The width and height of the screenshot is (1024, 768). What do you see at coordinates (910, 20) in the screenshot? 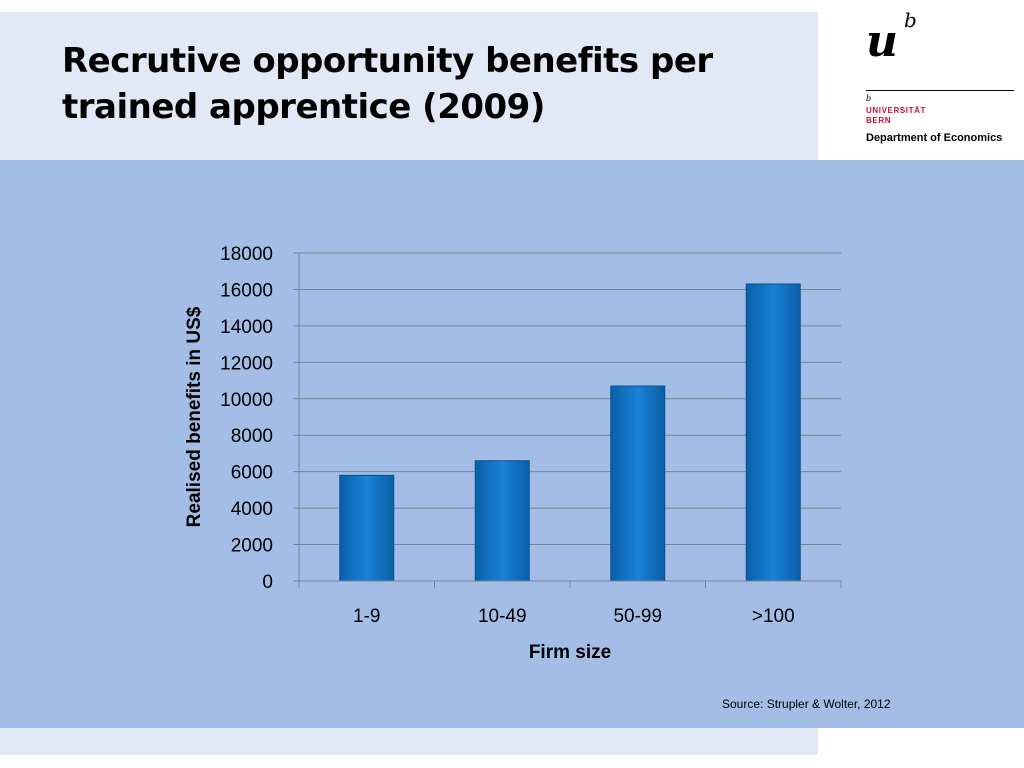
I see `logo-b-mark: b` at bounding box center [910, 20].